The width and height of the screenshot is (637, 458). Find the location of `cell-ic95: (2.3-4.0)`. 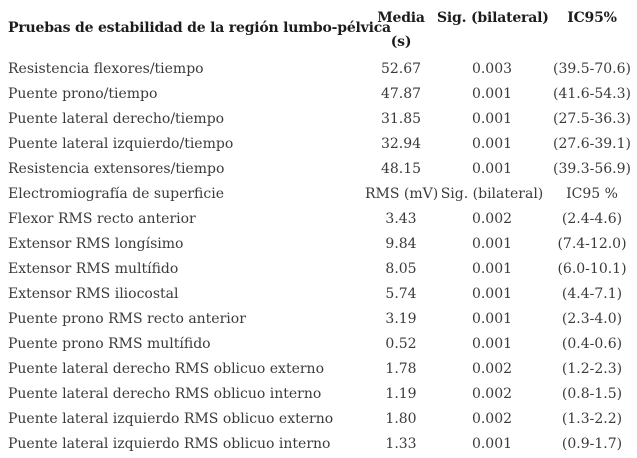

cell-ic95: (2.3-4.0) is located at coordinates (592, 318).